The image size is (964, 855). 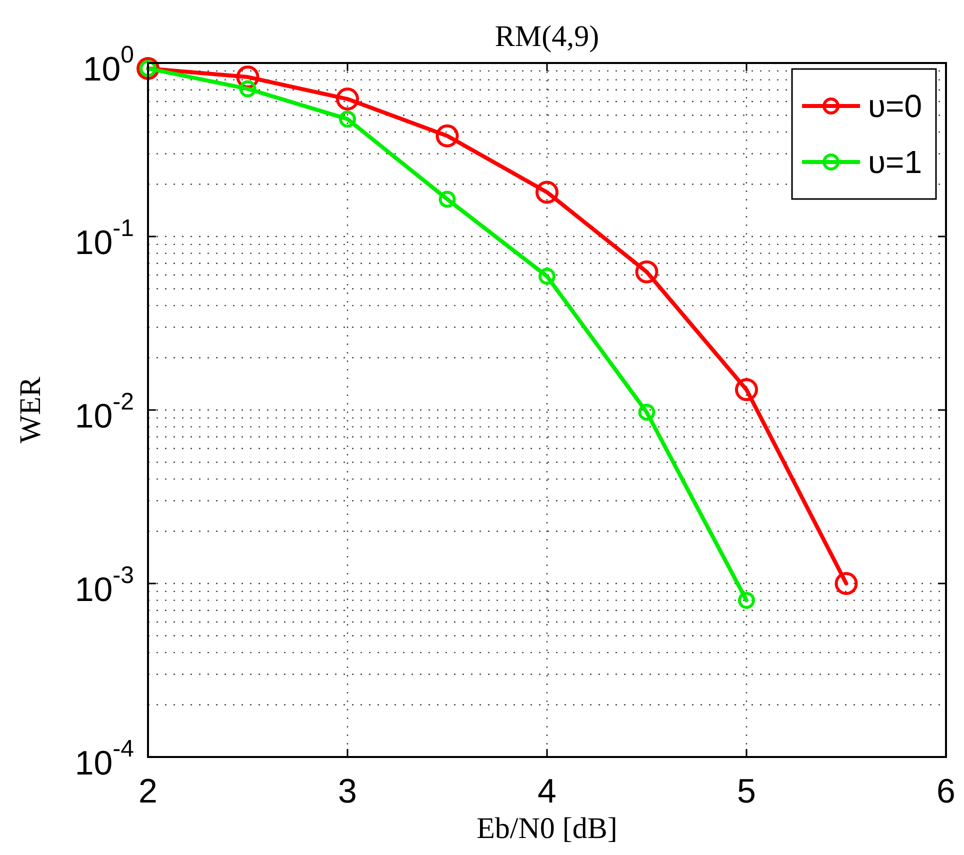 I want to click on x-tick-label: 4, so click(x=547, y=791).